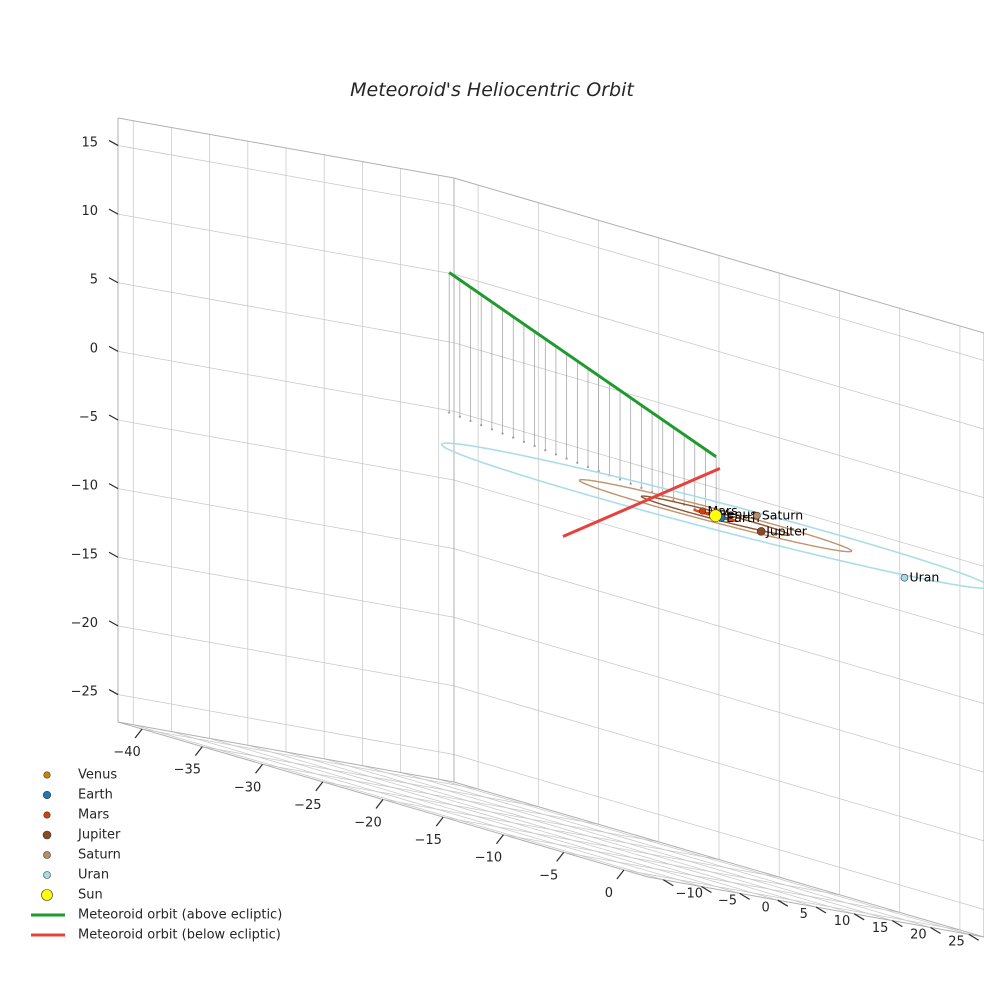 The height and width of the screenshot is (984, 984). Describe the element at coordinates (47, 815) in the screenshot. I see `legend-marker-mars` at that location.